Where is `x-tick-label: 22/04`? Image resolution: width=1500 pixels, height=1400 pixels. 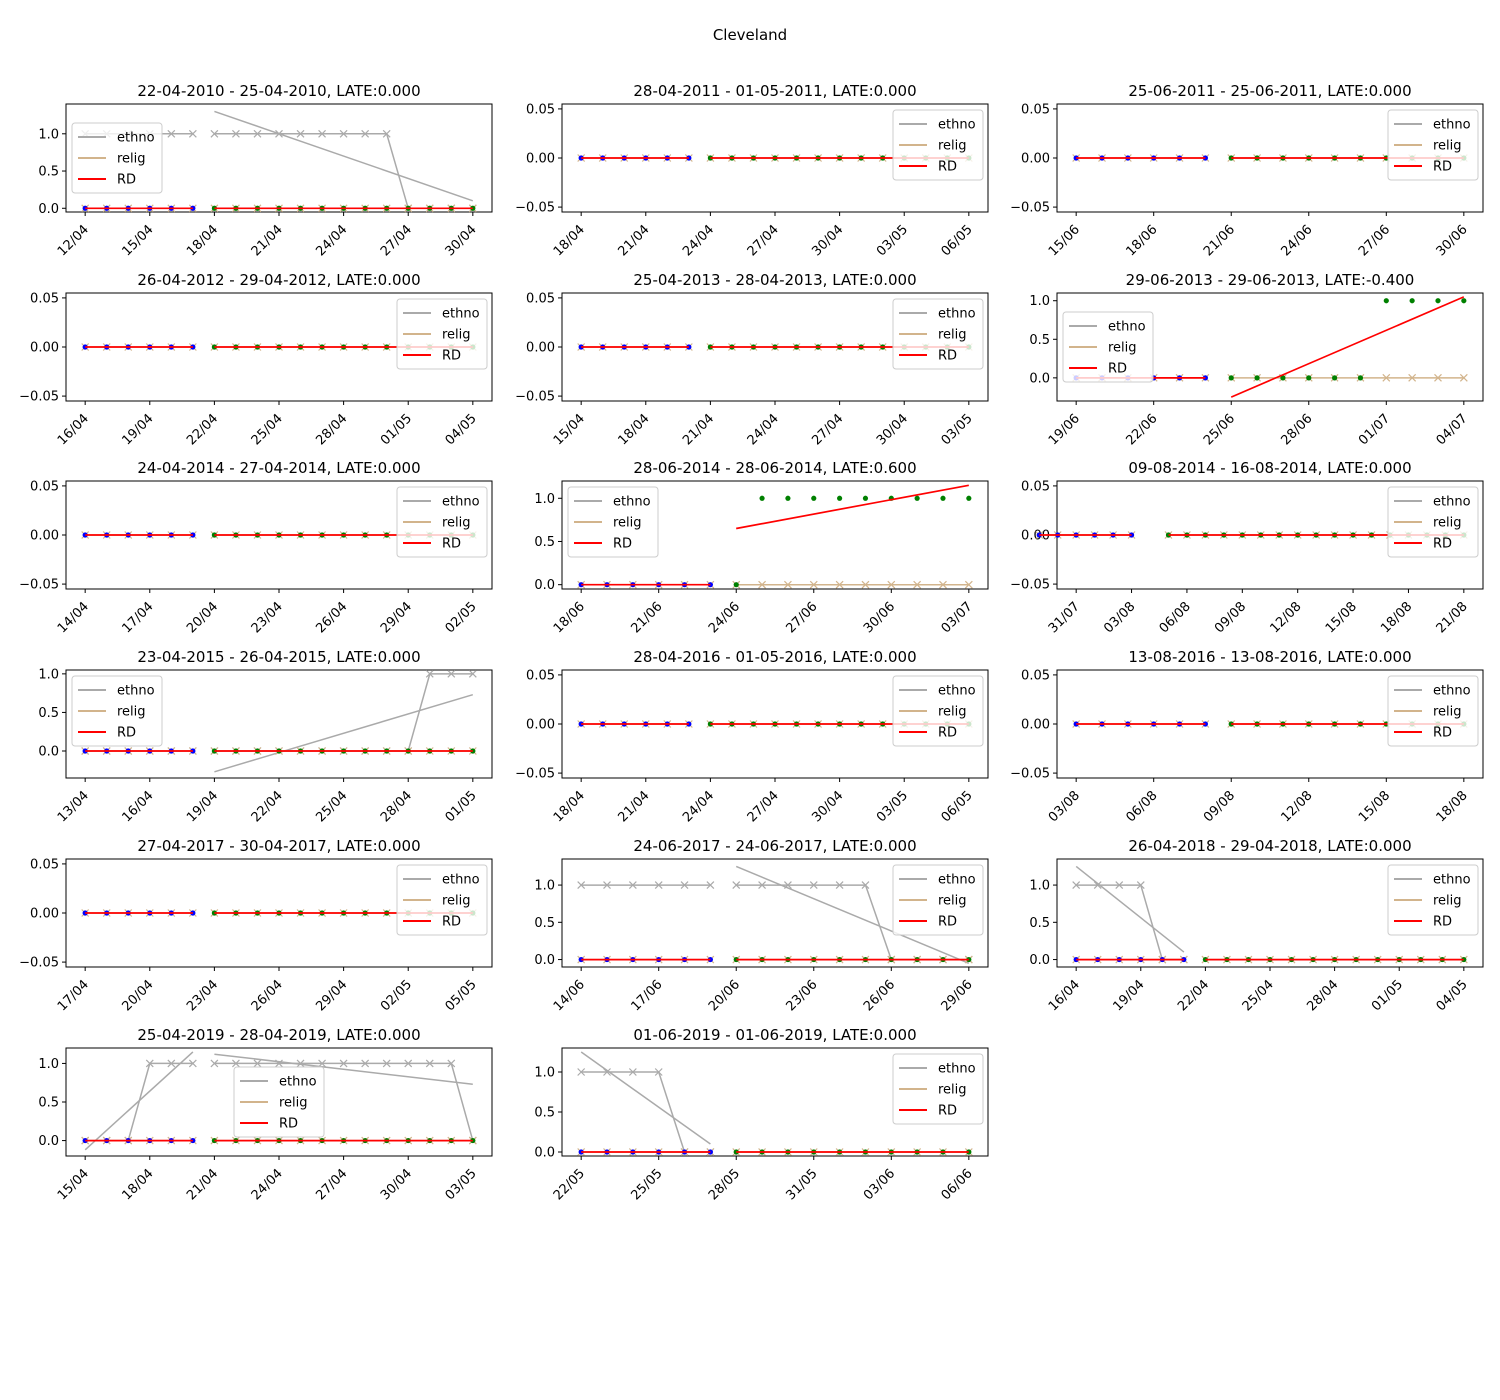 x-tick-label: 22/04 is located at coordinates (1193, 995).